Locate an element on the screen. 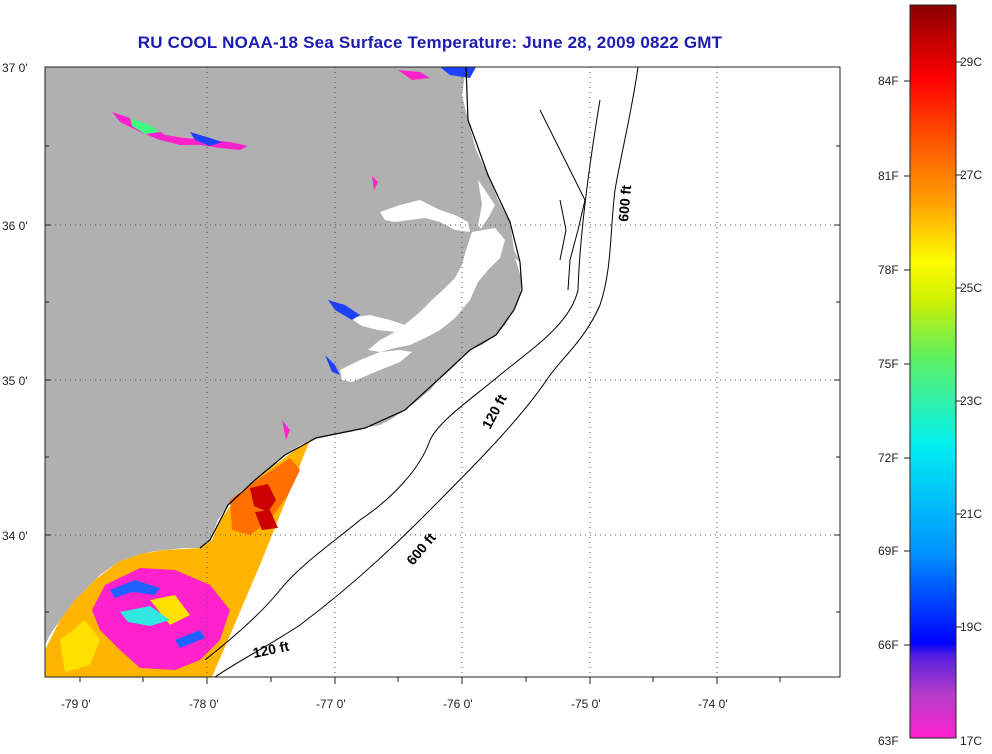 The width and height of the screenshot is (992, 754). lat-label-34: 34 0' is located at coordinates (15, 536).